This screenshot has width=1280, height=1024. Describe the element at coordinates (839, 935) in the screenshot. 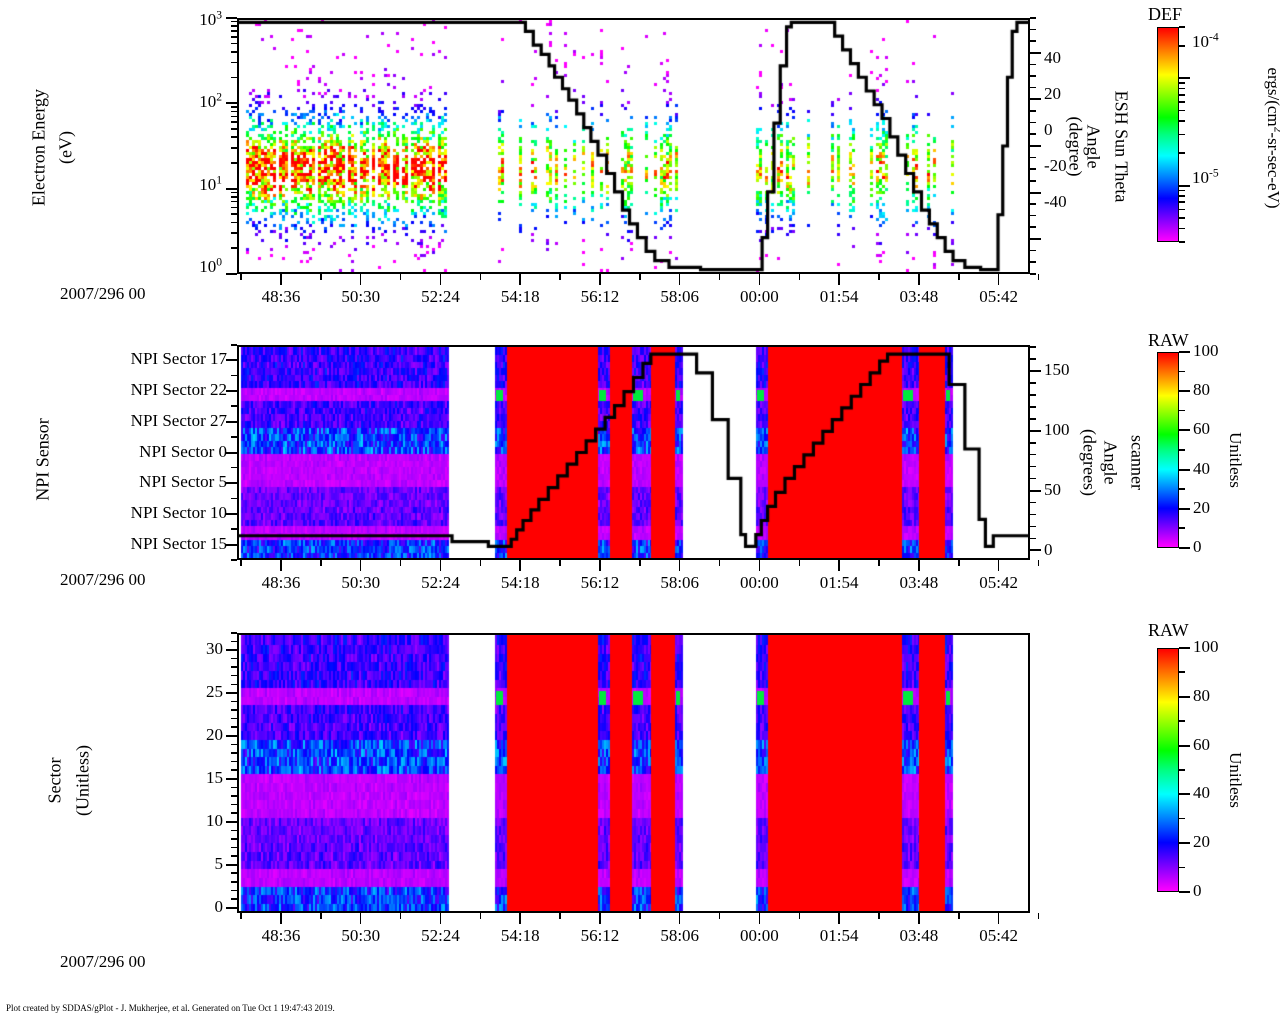

I see `xtick-label-7: 01:54` at that location.